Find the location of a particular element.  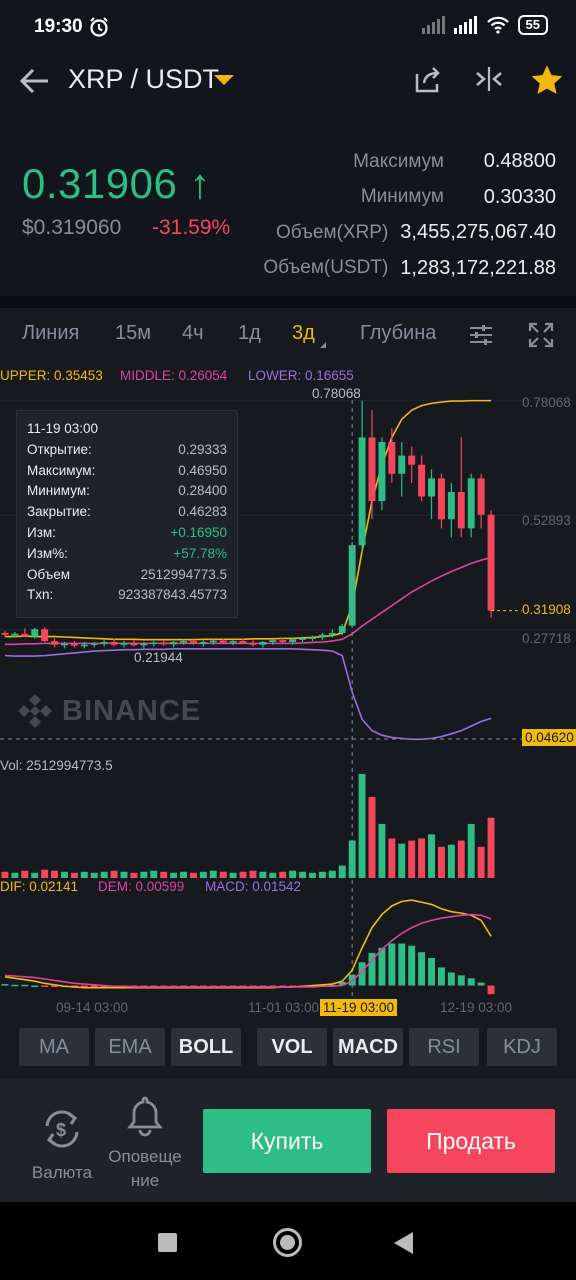

tab-3d: 3д is located at coordinates (303, 333).